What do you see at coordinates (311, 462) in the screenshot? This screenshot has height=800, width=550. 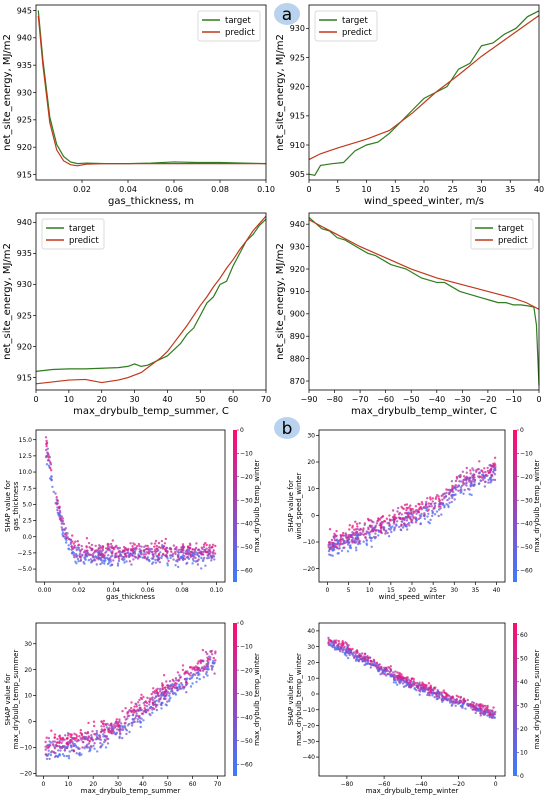 I see `y-tick-label: 20` at bounding box center [311, 462].